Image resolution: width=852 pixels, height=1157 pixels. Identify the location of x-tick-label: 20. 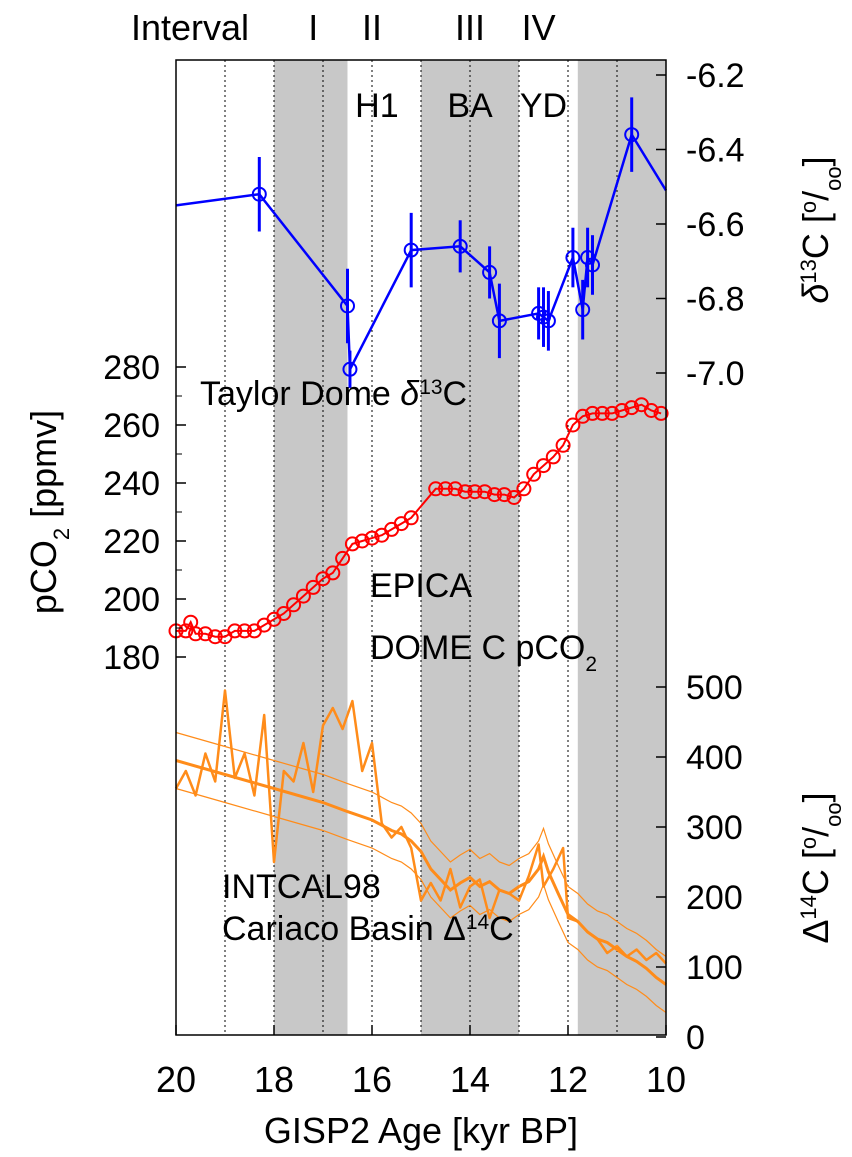
(176, 1079).